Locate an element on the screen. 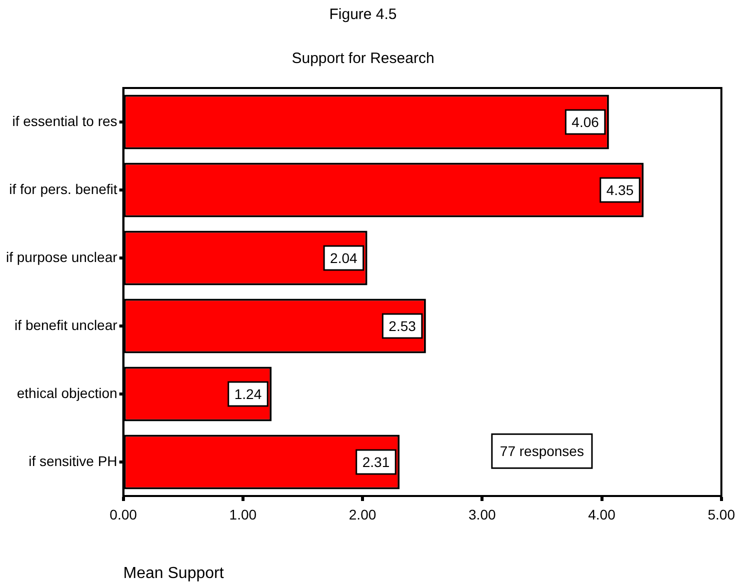 The width and height of the screenshot is (741, 585). y-tick-label: if sensitive PH is located at coordinates (73, 460).